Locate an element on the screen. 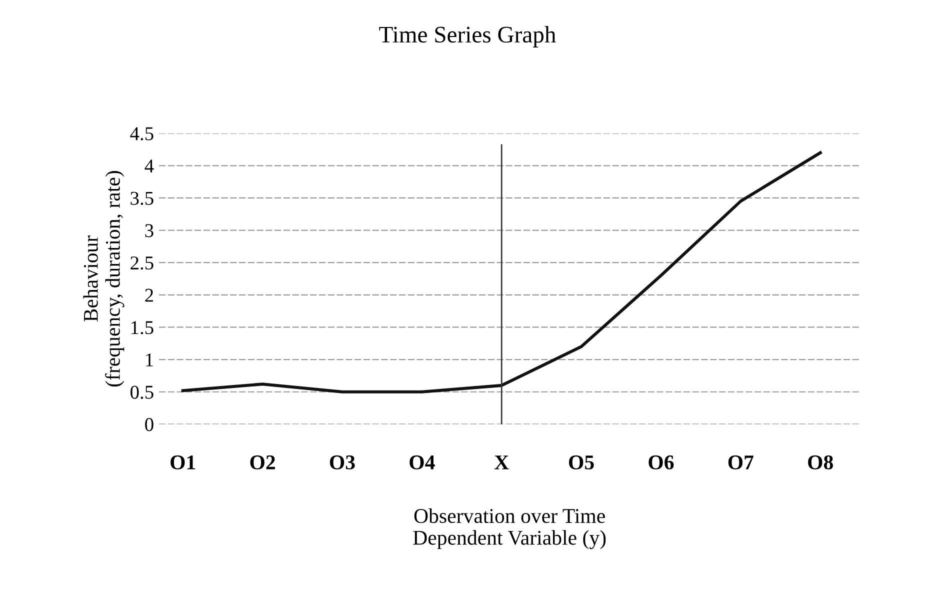 This screenshot has height=606, width=935. x-tick-label: O7 is located at coordinates (741, 462).